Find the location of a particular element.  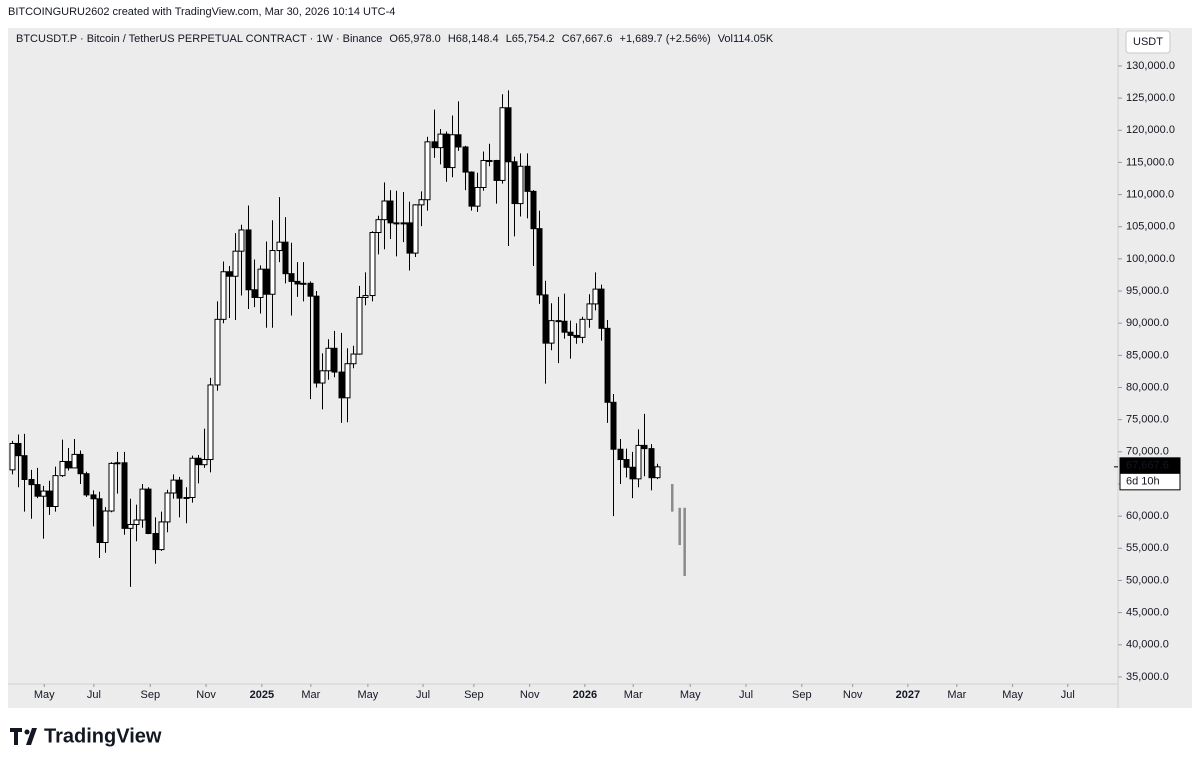

price-tick-label: 55,000.0 is located at coordinates (1147, 548).